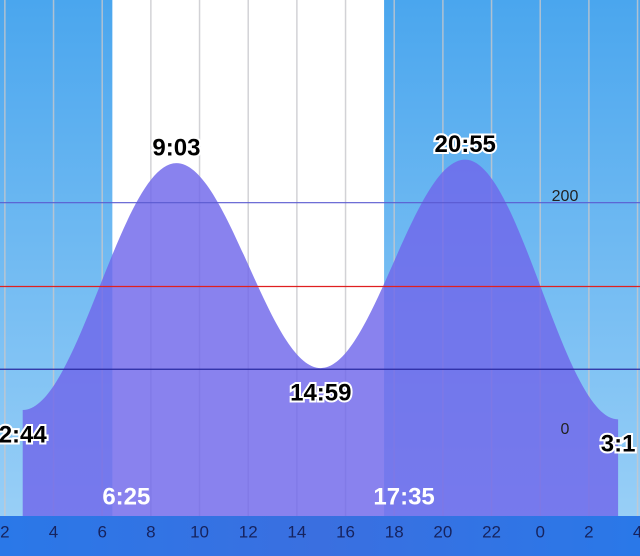 The image size is (640, 556). I want to click on x-tick-label: 18, so click(394, 531).